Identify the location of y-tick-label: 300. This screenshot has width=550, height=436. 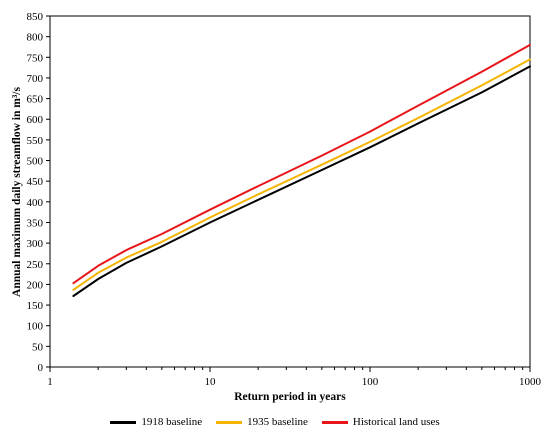
(35, 244).